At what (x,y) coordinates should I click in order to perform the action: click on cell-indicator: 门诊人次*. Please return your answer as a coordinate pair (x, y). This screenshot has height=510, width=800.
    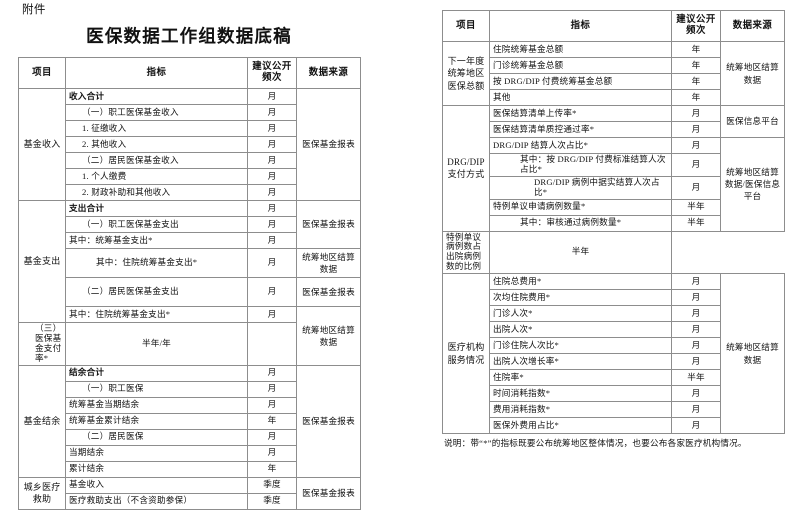
    Looking at the image, I should click on (580, 313).